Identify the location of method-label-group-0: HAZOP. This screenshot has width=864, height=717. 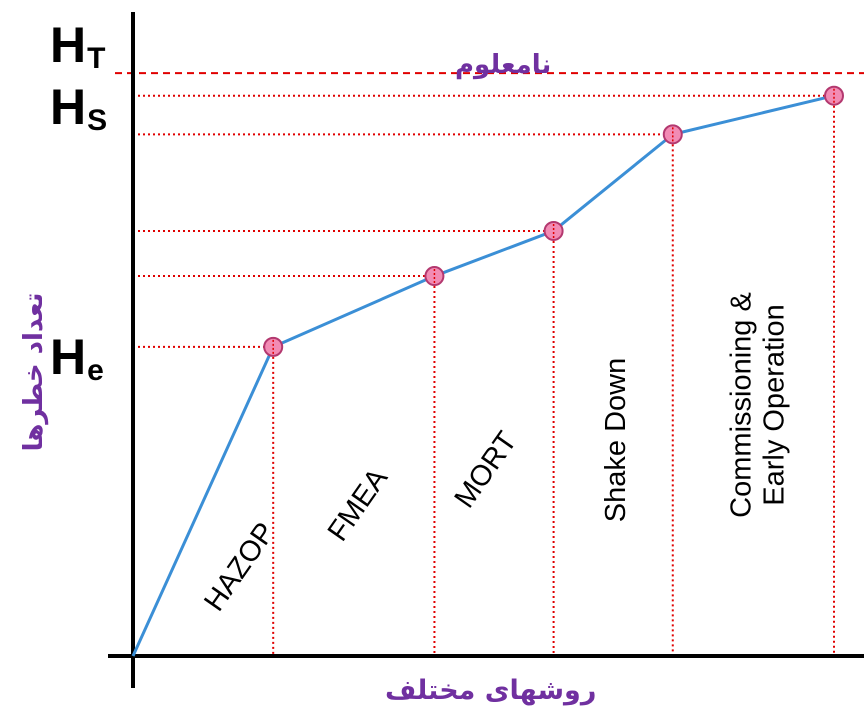
(240, 567).